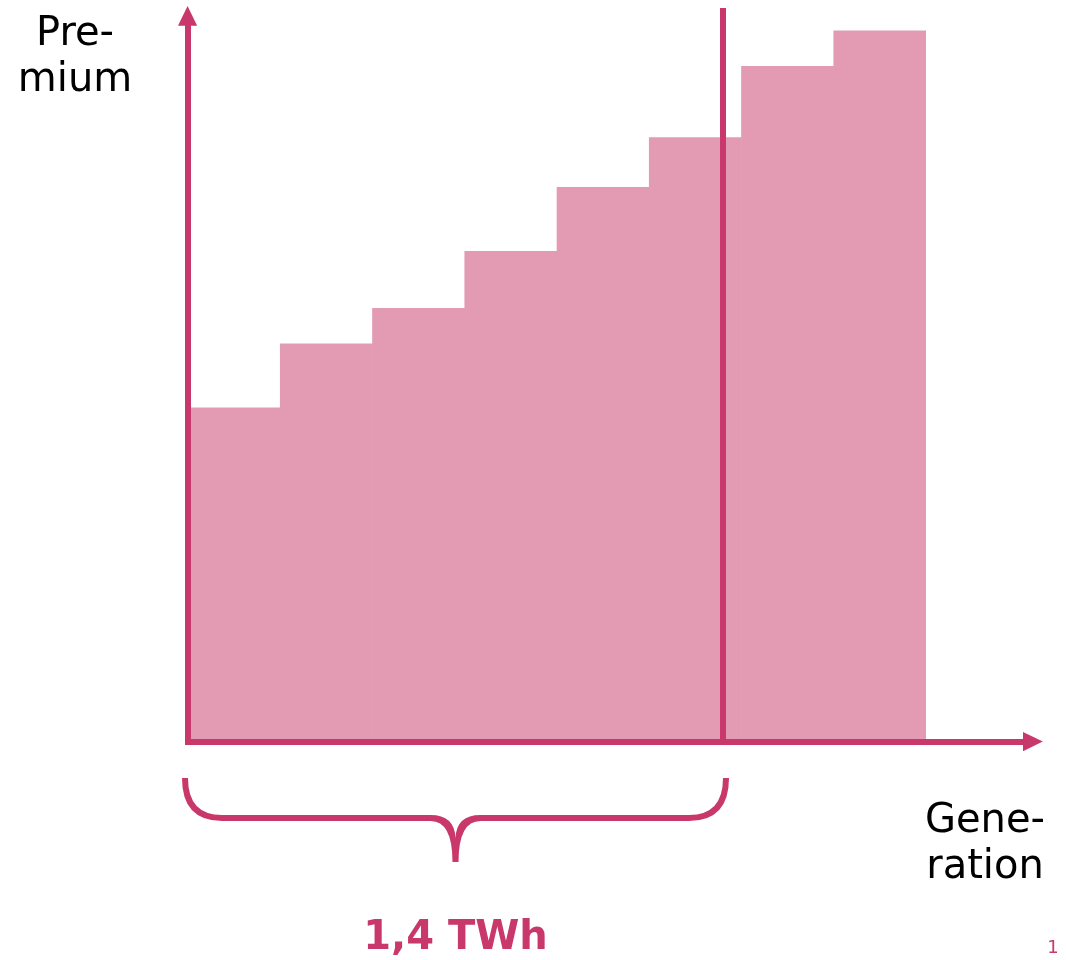 The height and width of the screenshot is (960, 1066). Describe the element at coordinates (455, 935) in the screenshot. I see `text: 1,4 TWh` at that location.